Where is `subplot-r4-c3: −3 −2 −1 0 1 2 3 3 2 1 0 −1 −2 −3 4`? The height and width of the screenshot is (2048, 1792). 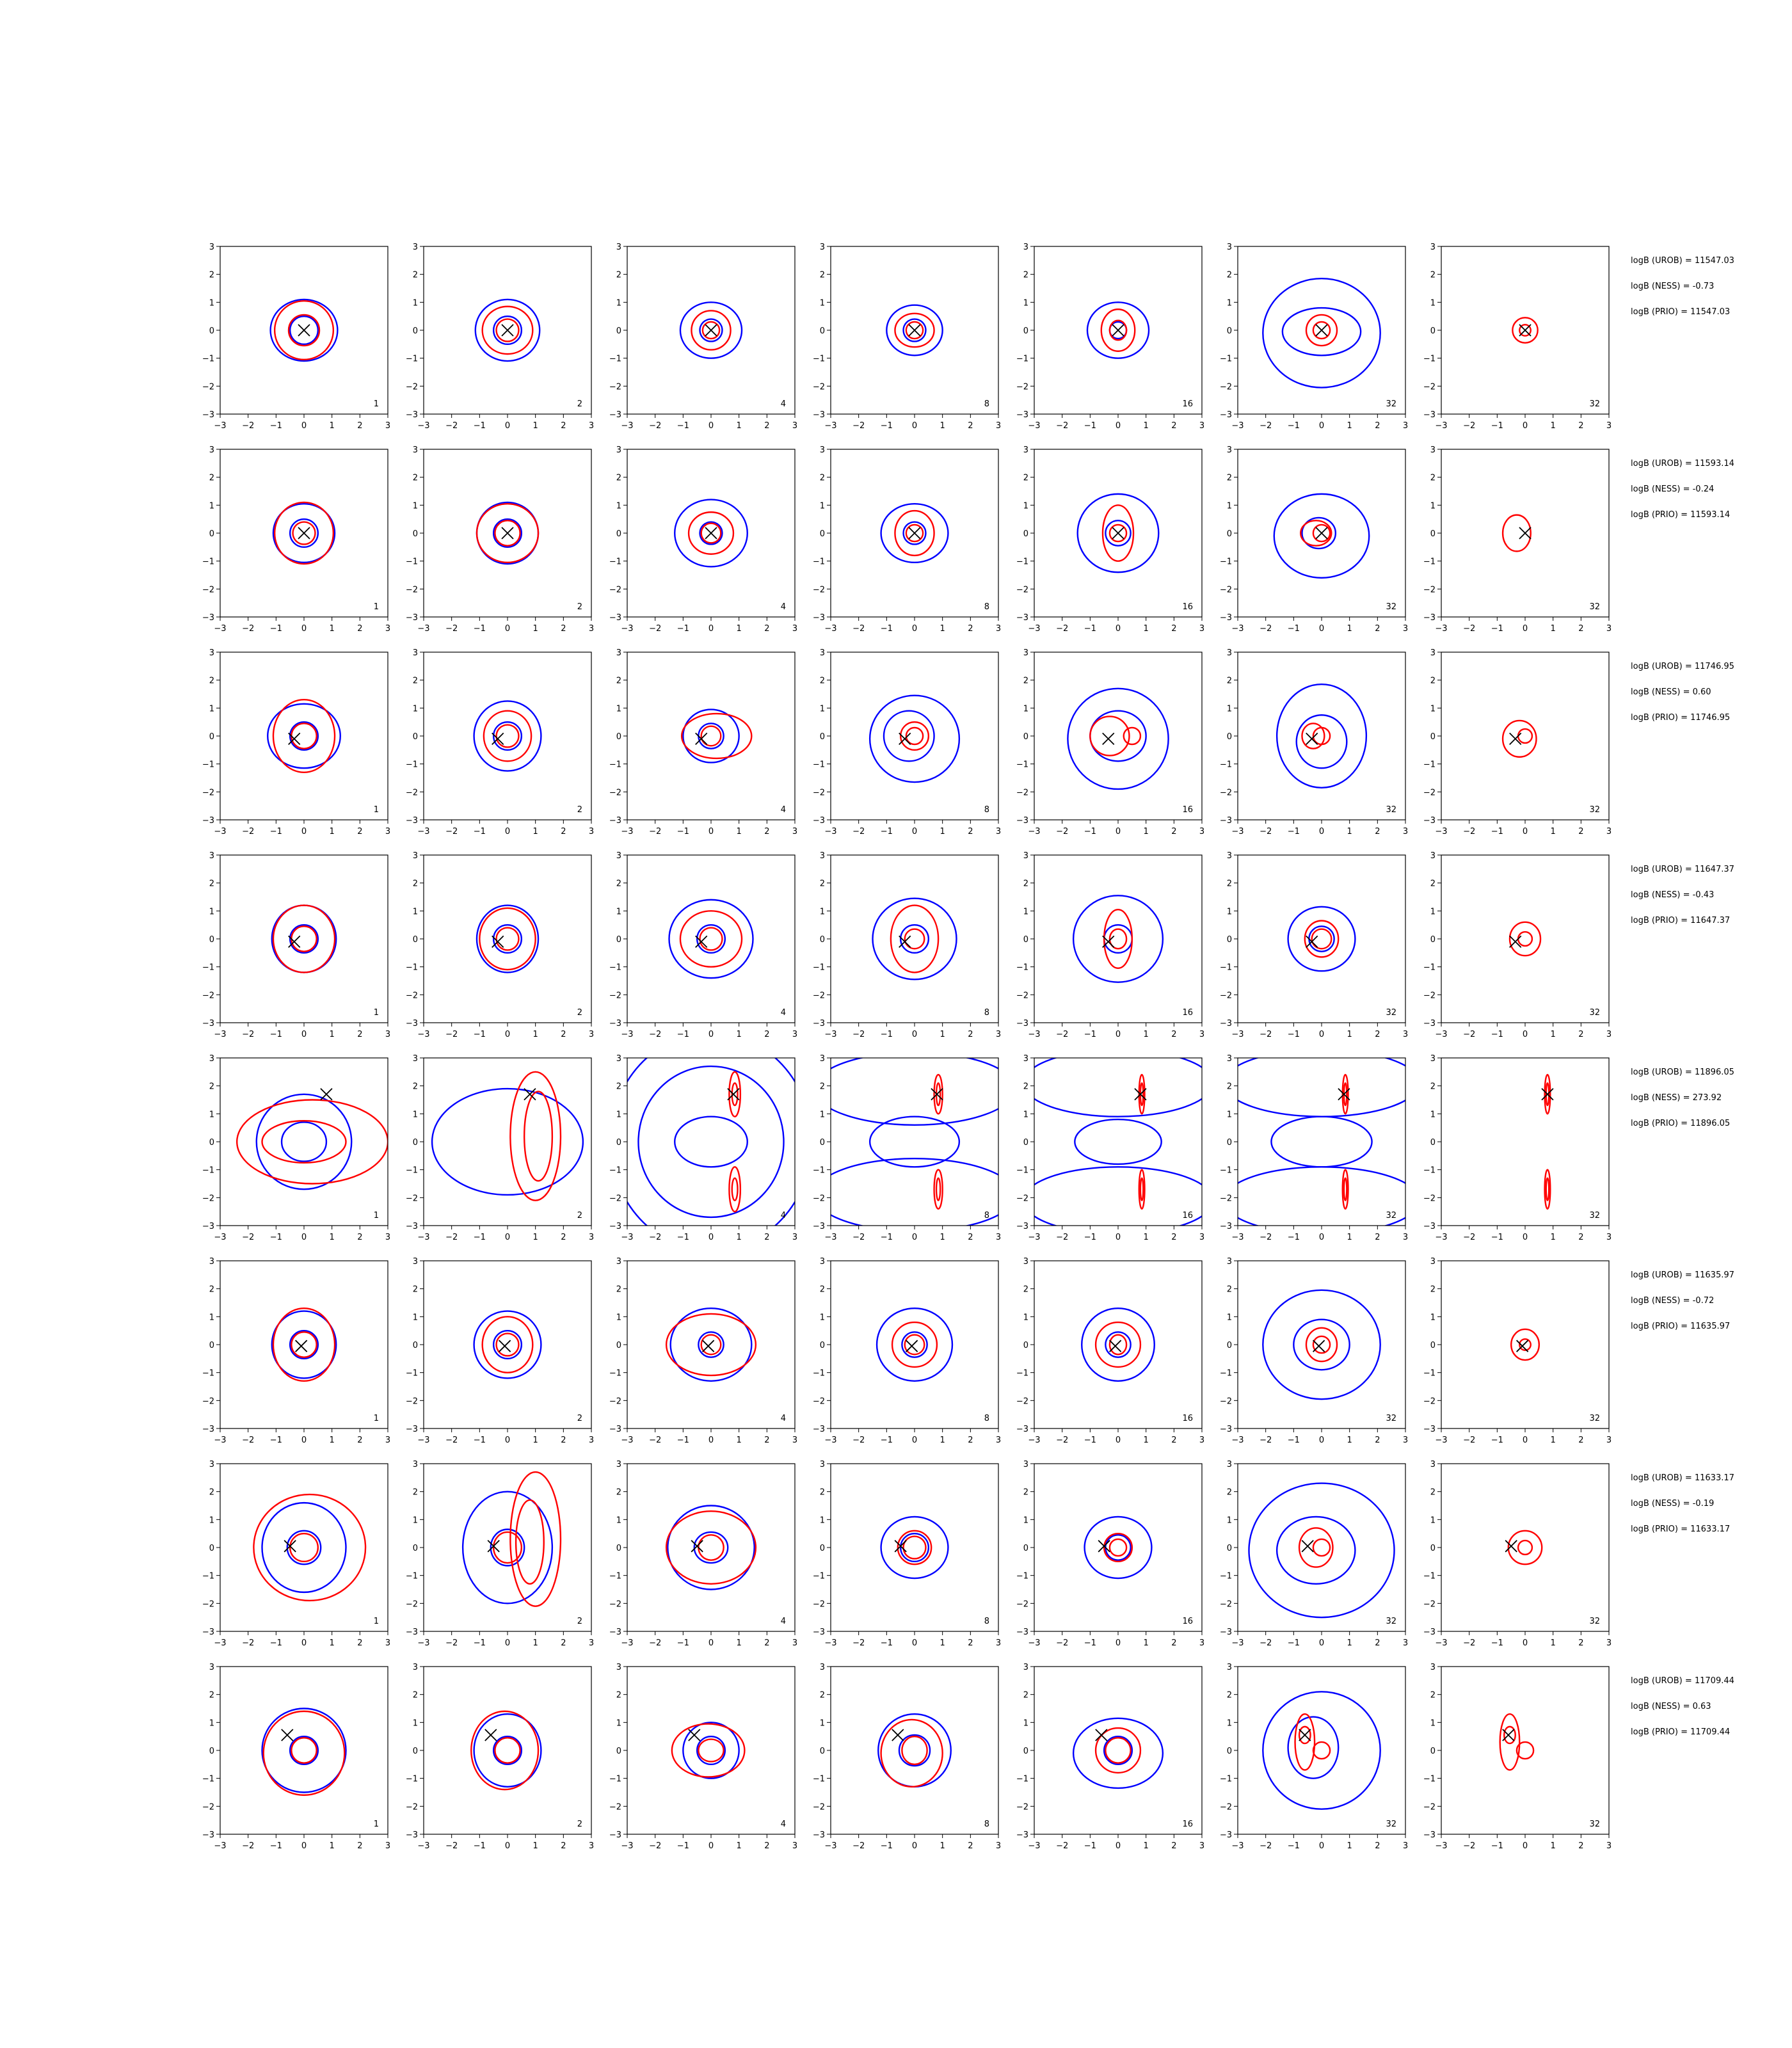
subplot-r4-c3: −3 −2 −1 0 1 2 3 3 2 1 0 −1 −2 −3 4 is located at coordinates (703, 945).